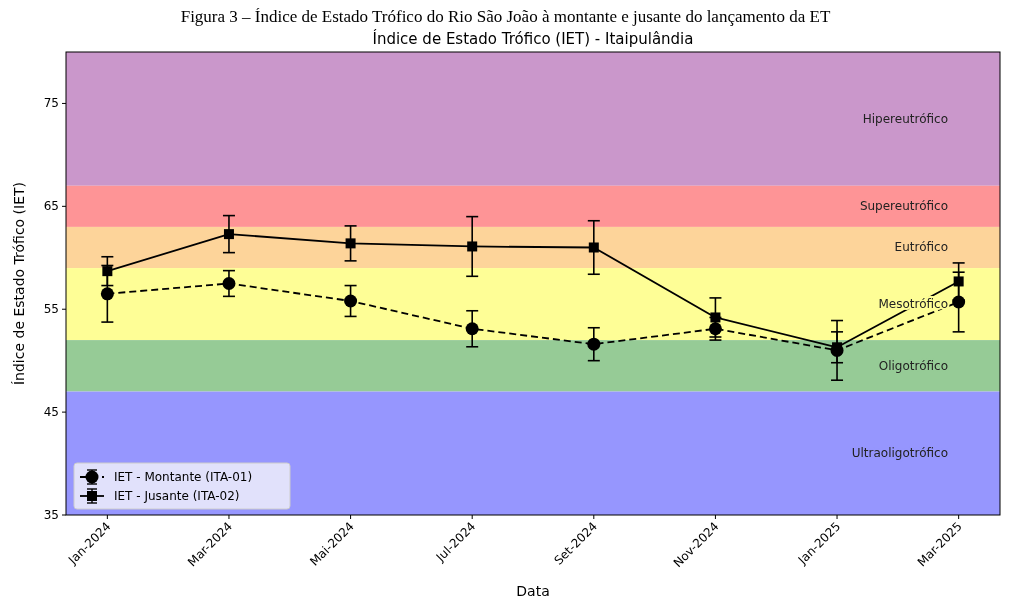 The width and height of the screenshot is (1011, 604). What do you see at coordinates (51, 309) in the screenshot?
I see `y-tick-label: 55` at bounding box center [51, 309].